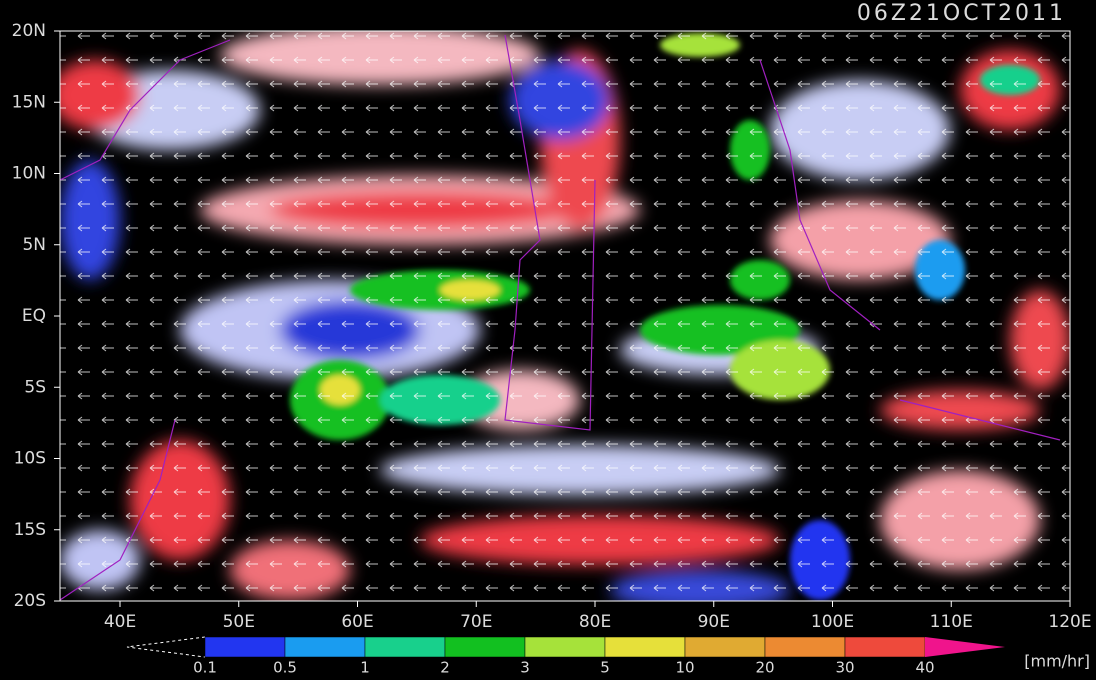 This screenshot has width=1096, height=680. What do you see at coordinates (684, 668) in the screenshot?
I see `colorbar-label: 10` at bounding box center [684, 668].